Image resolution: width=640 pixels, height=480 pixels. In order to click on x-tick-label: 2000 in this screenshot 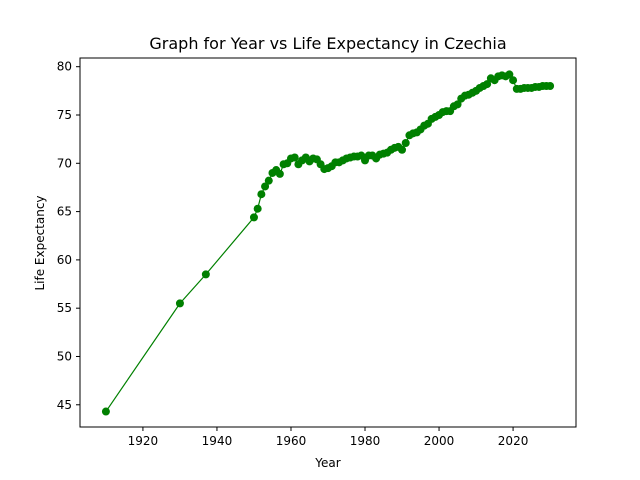, I will do `click(439, 441)`.